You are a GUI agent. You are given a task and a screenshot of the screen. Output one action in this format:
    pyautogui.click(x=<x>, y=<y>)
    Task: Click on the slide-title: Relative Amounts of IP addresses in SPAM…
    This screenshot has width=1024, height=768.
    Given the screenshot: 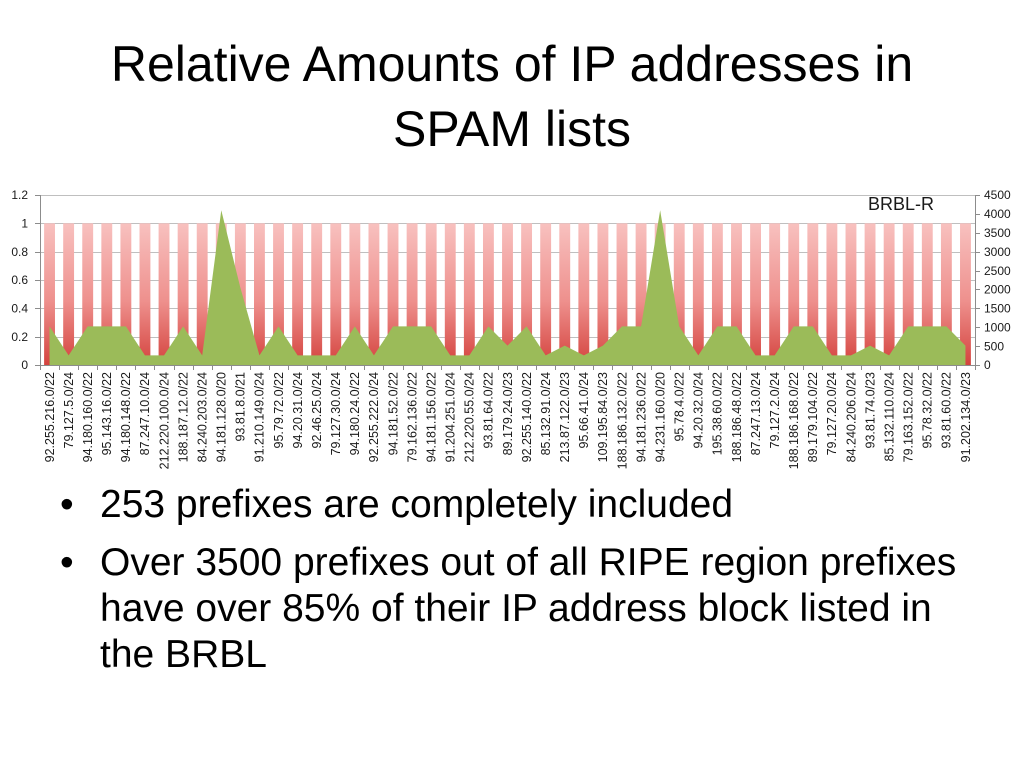 What is the action you would take?
    pyautogui.click(x=512, y=96)
    